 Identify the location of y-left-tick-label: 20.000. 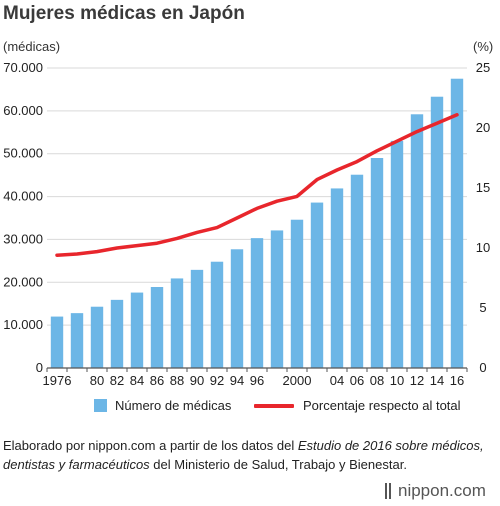
(23, 281).